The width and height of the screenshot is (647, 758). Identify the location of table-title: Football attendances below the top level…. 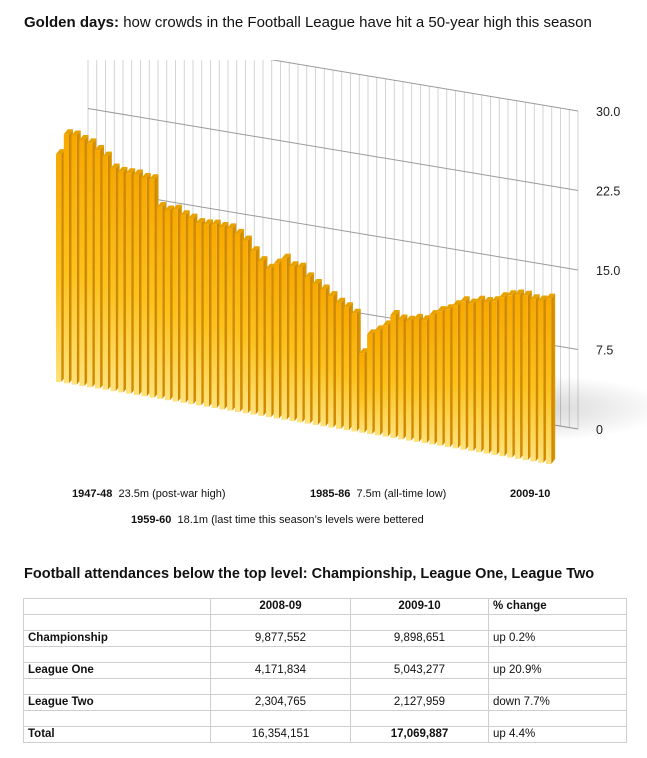
(309, 574).